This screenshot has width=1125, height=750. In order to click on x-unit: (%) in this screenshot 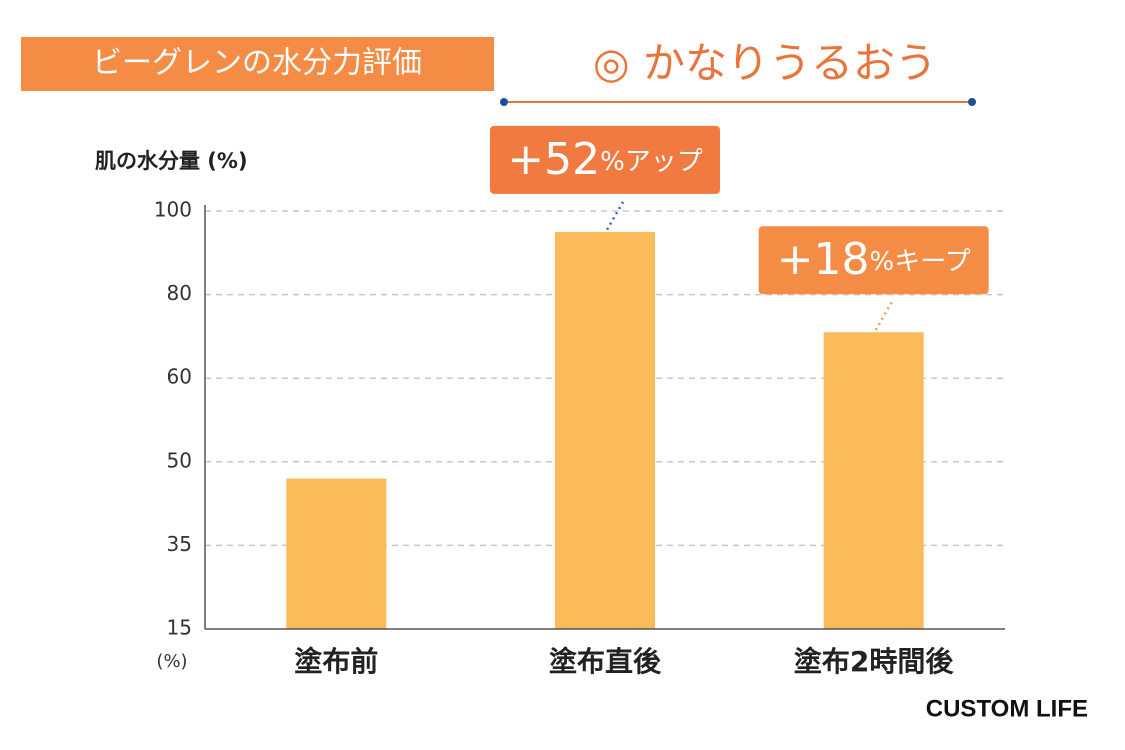, I will do `click(171, 661)`.